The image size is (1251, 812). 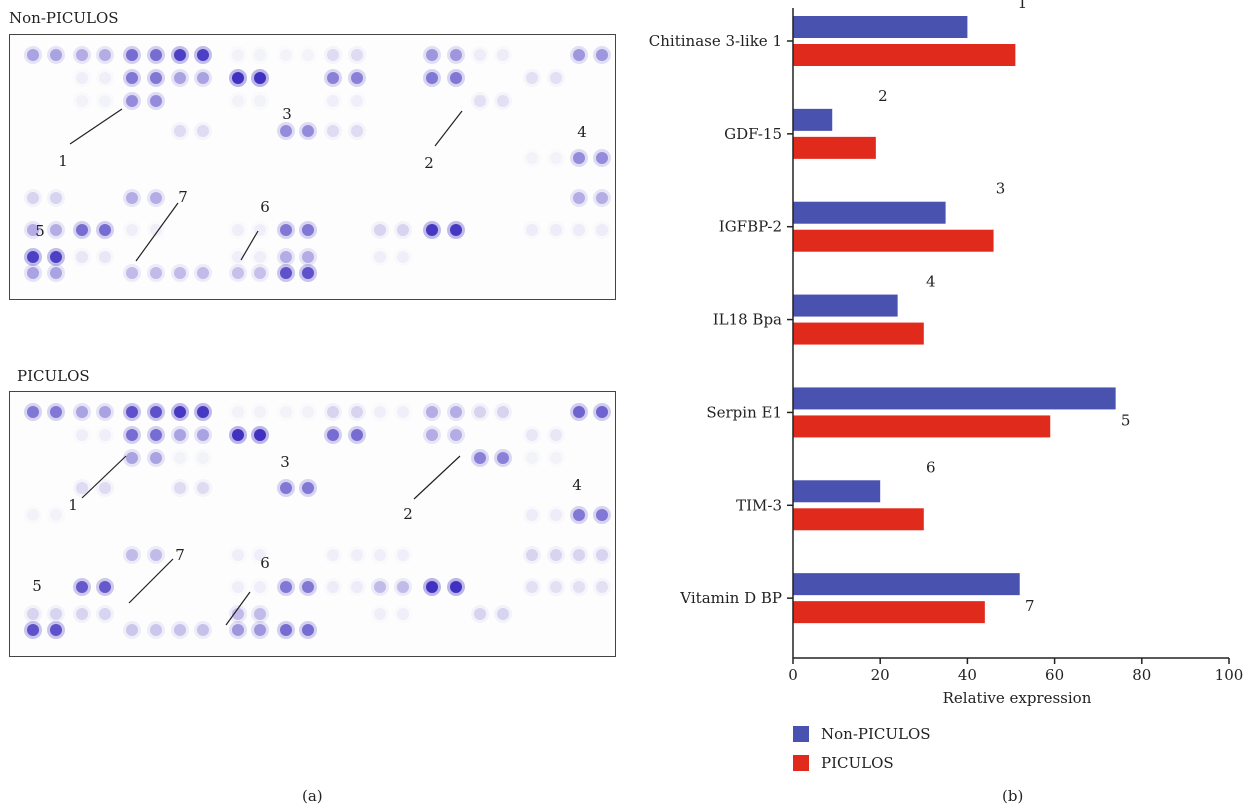 I want to click on panel-a-caption: (a), so click(x=312, y=796).